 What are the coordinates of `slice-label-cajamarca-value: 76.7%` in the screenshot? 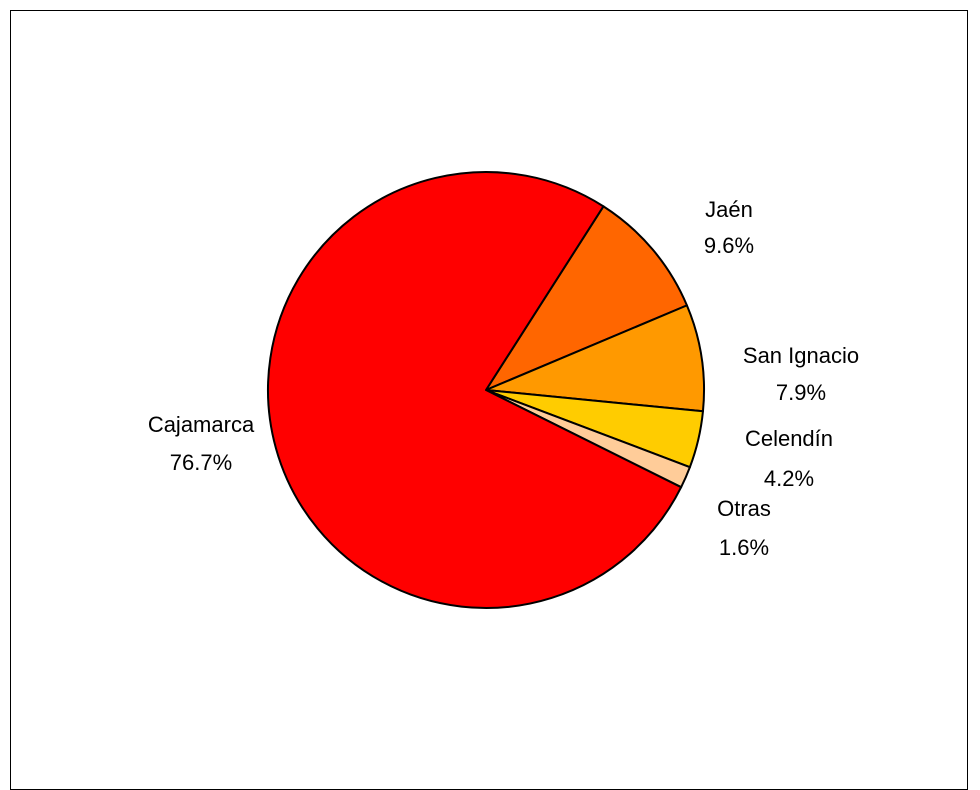 It's located at (201, 462).